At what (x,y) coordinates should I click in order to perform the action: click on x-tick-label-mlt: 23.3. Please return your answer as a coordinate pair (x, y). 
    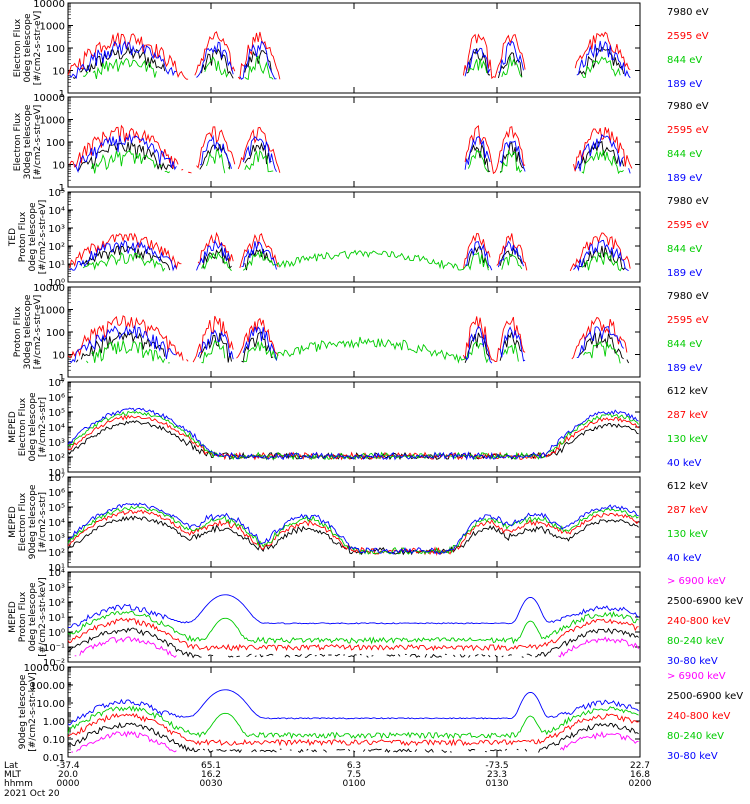
    Looking at the image, I should click on (497, 775).